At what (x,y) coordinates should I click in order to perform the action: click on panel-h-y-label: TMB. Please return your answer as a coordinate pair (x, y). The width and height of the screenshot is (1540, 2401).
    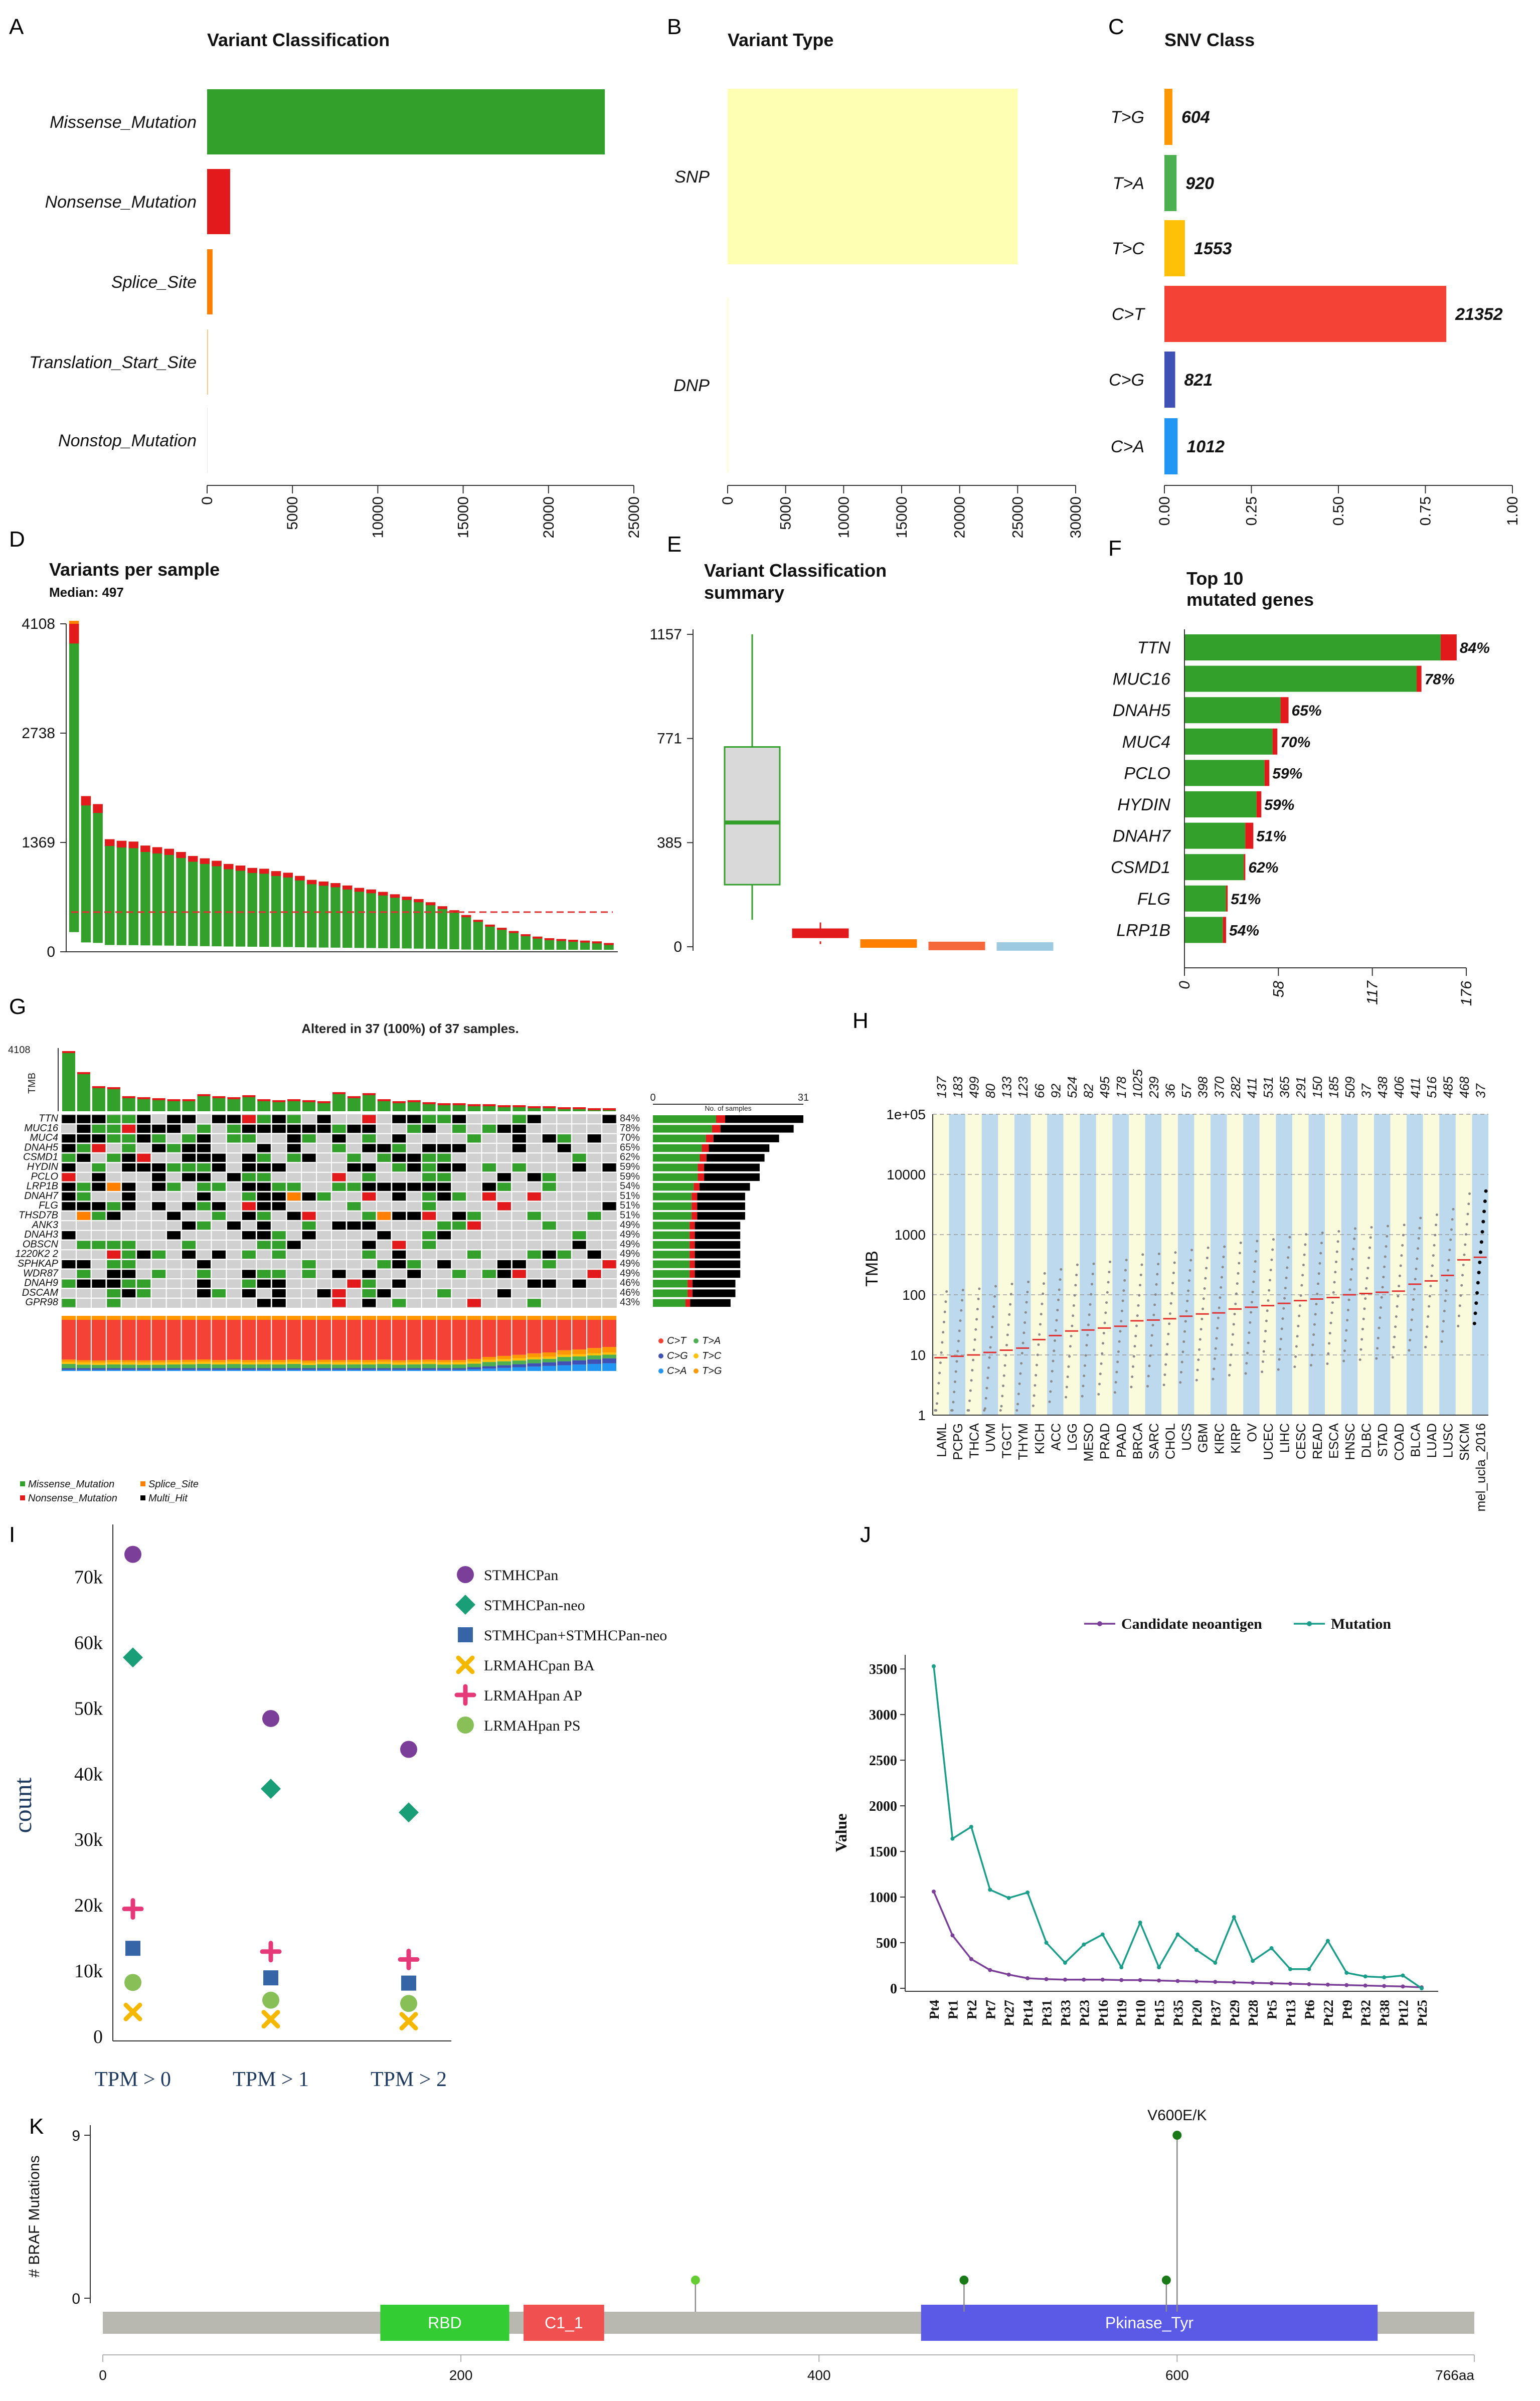
    Looking at the image, I should click on (873, 1269).